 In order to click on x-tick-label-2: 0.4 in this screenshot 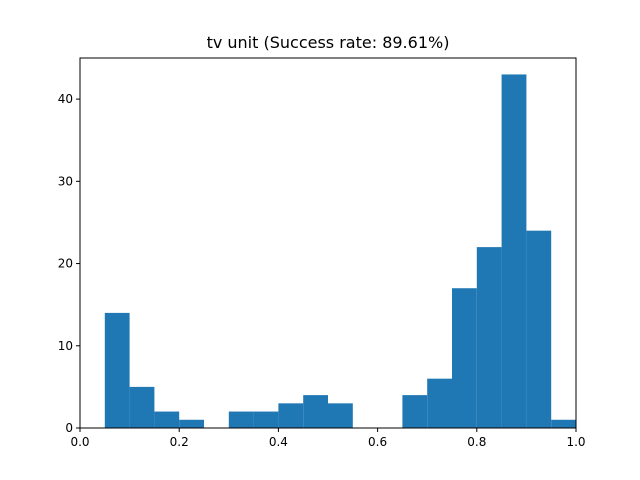, I will do `click(278, 442)`.